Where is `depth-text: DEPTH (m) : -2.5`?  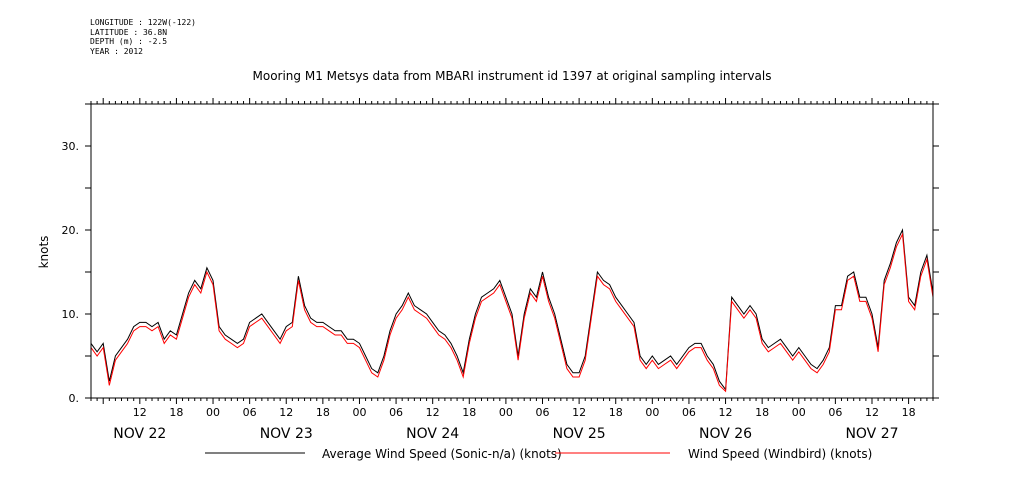 depth-text: DEPTH (m) : -2.5 is located at coordinates (129, 41).